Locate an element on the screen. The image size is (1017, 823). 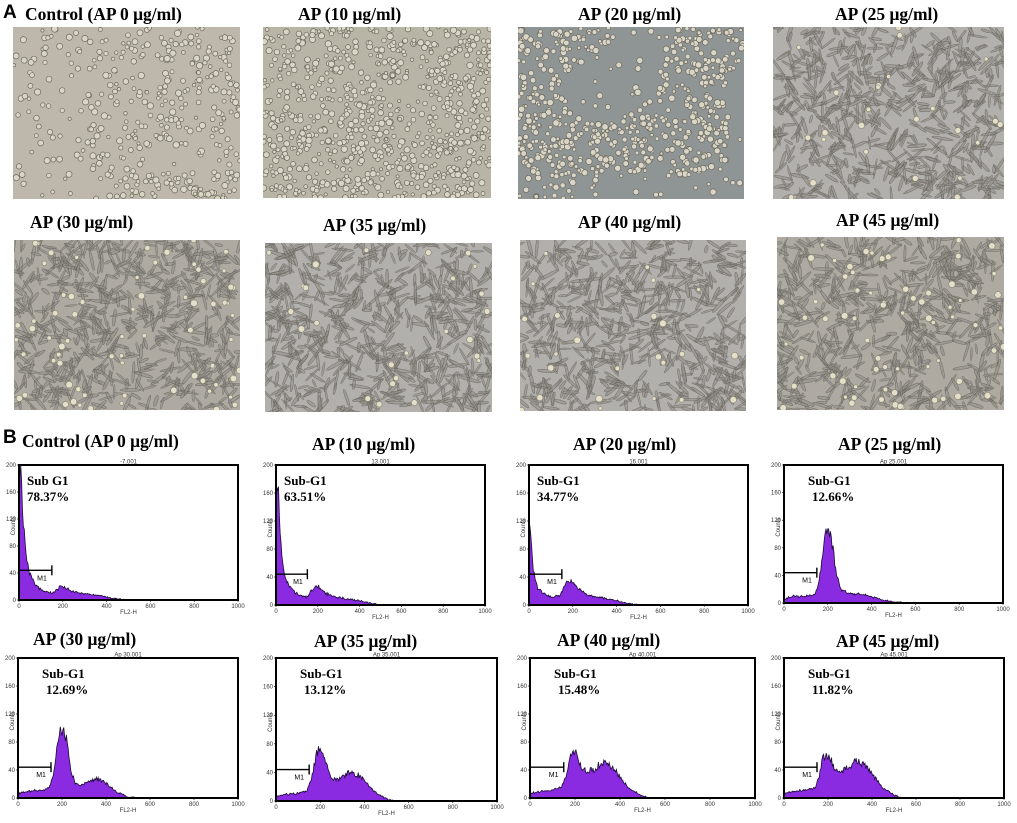
histogram-title: AP (35 μg/ml) is located at coordinates (366, 641).